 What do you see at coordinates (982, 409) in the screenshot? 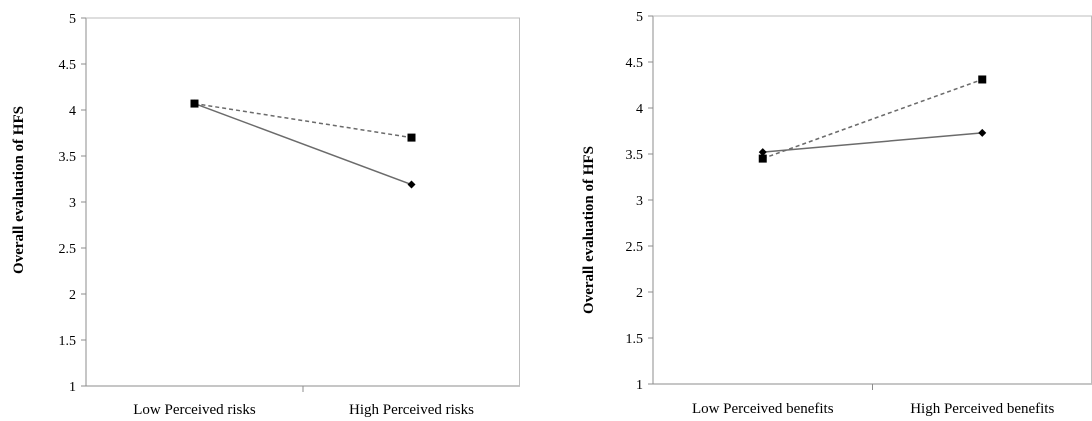
I see `x-category-label: High Perceived benefits` at bounding box center [982, 409].